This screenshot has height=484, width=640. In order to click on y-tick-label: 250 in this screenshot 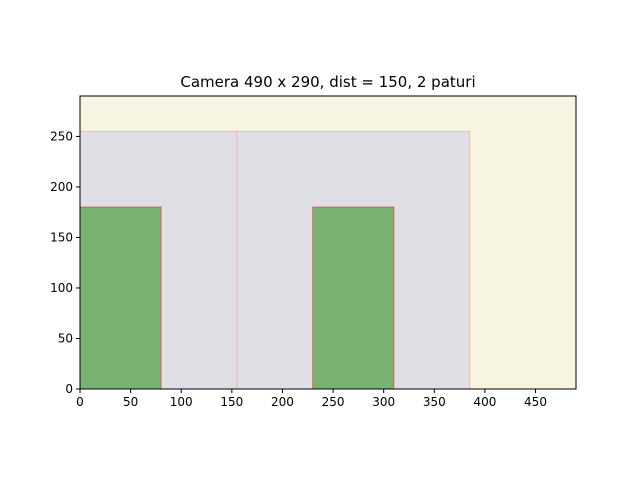, I will do `click(61, 136)`.